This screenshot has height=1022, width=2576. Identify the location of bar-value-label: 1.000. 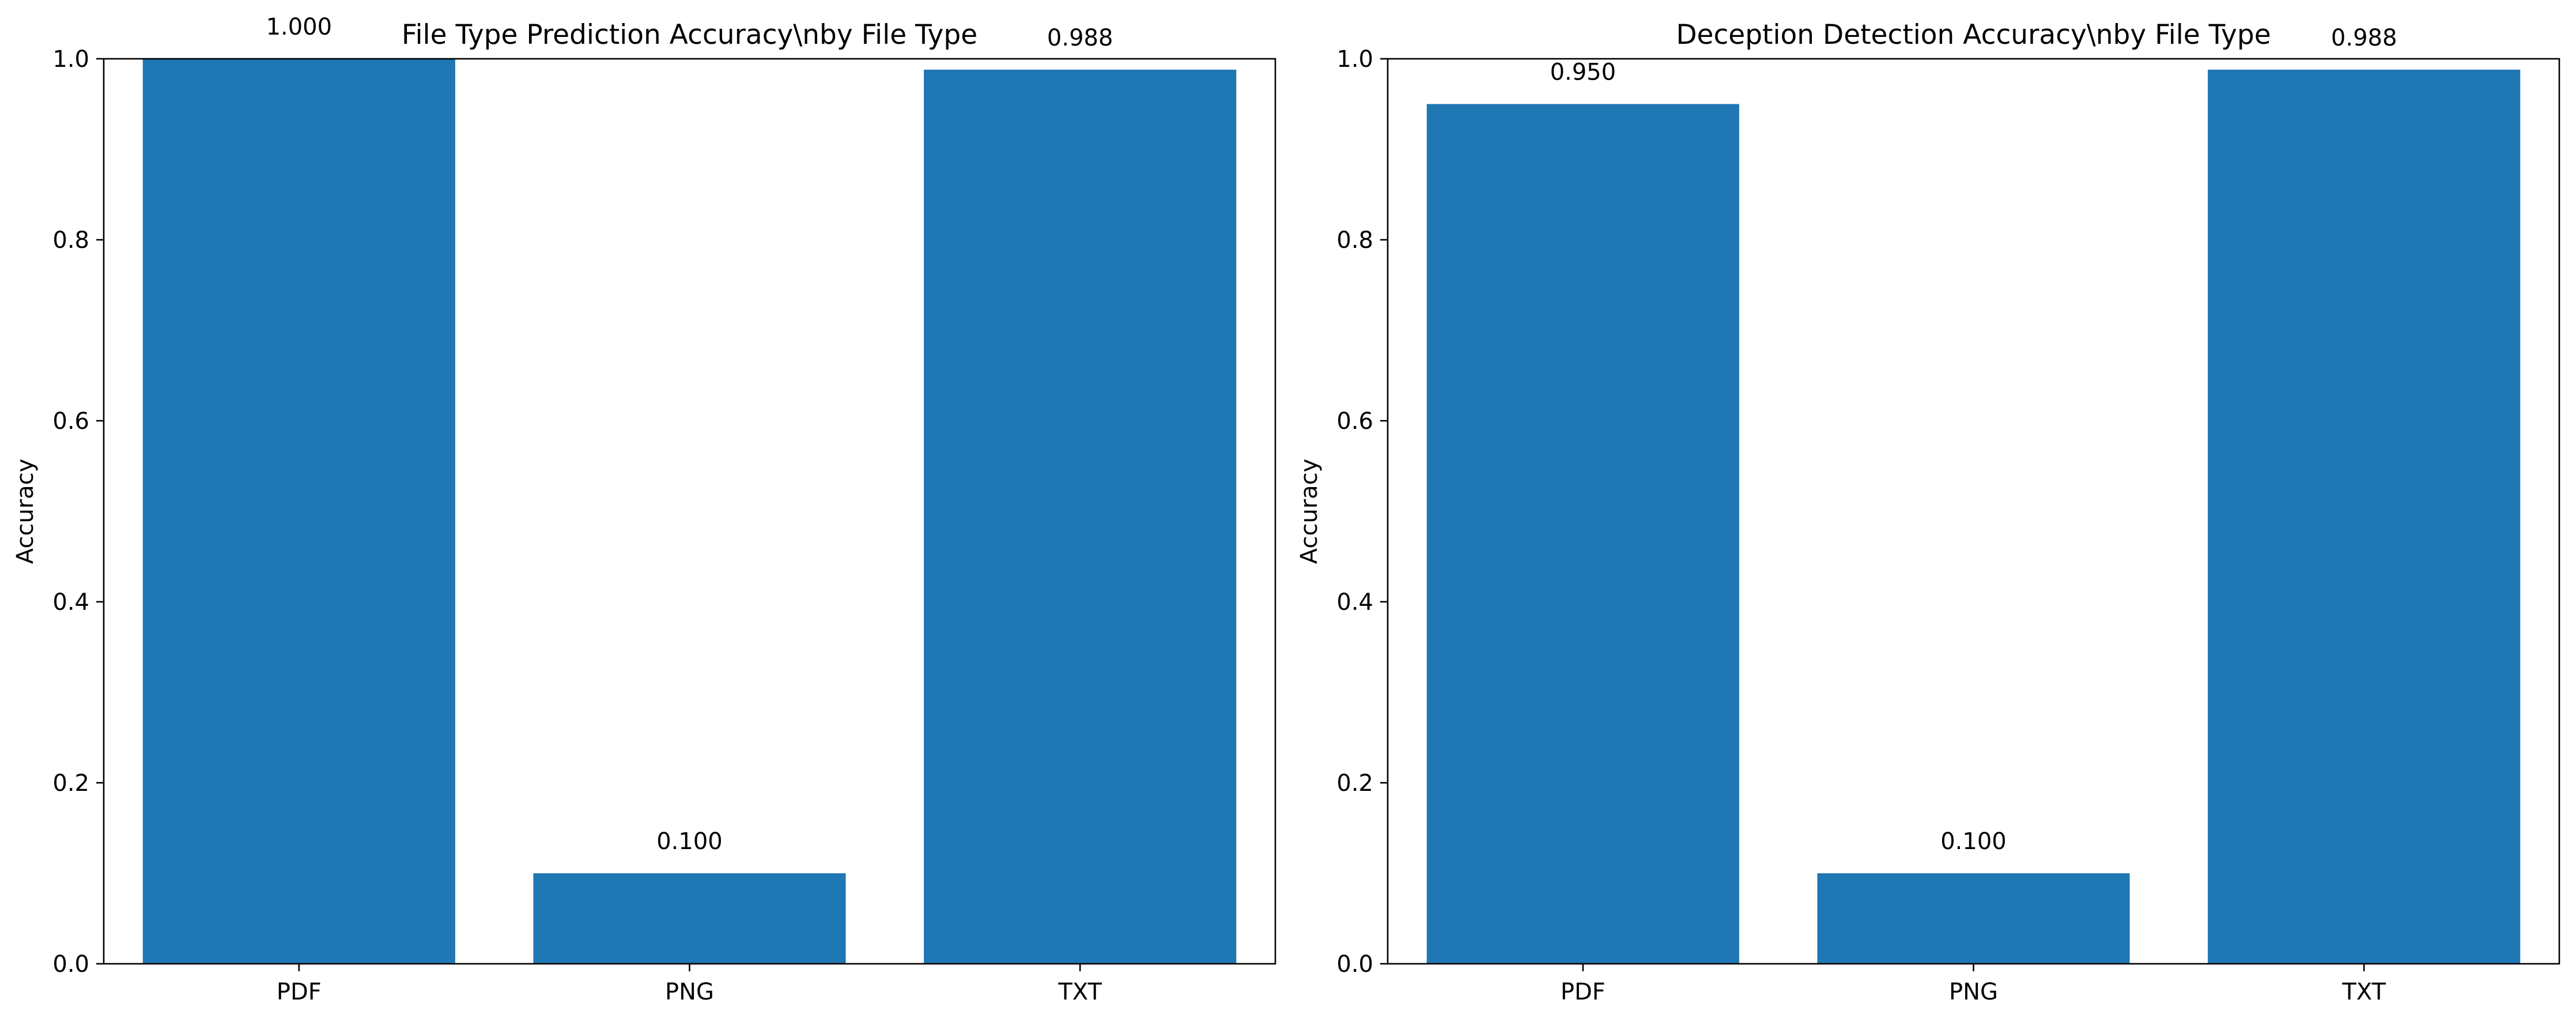
(299, 27).